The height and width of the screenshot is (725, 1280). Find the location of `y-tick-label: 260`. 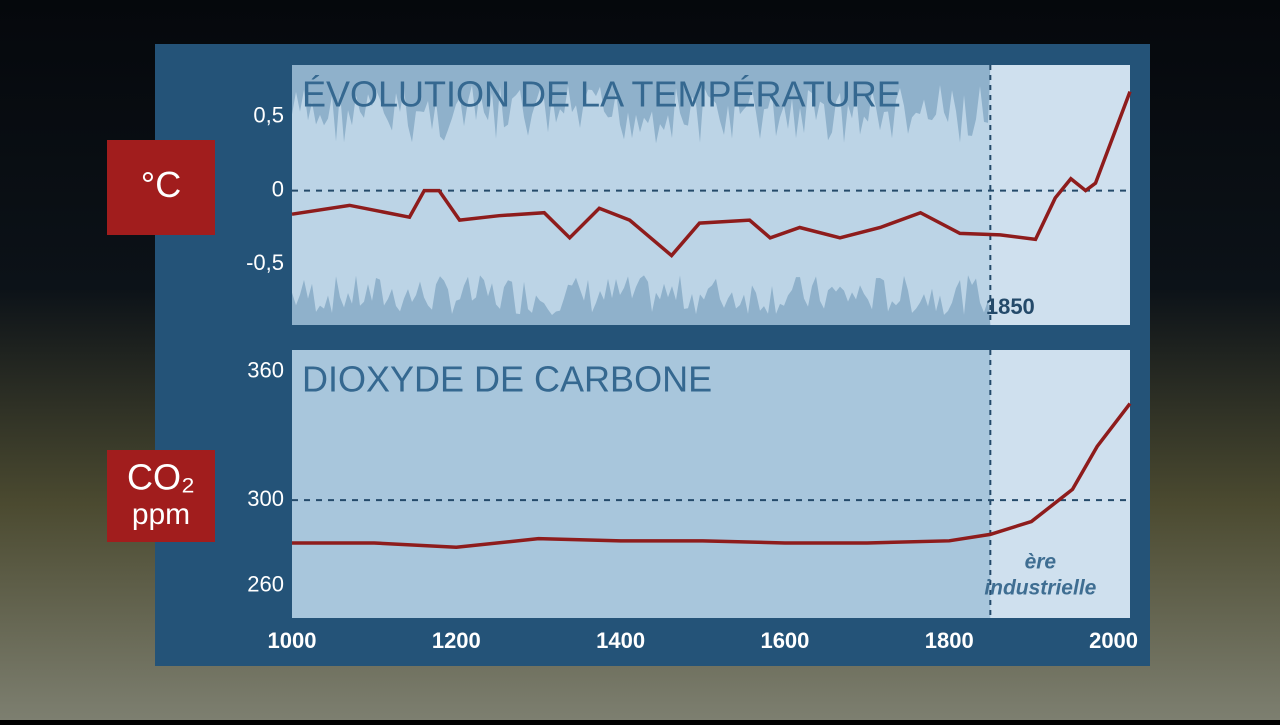

y-tick-label: 260 is located at coordinates (265, 584).